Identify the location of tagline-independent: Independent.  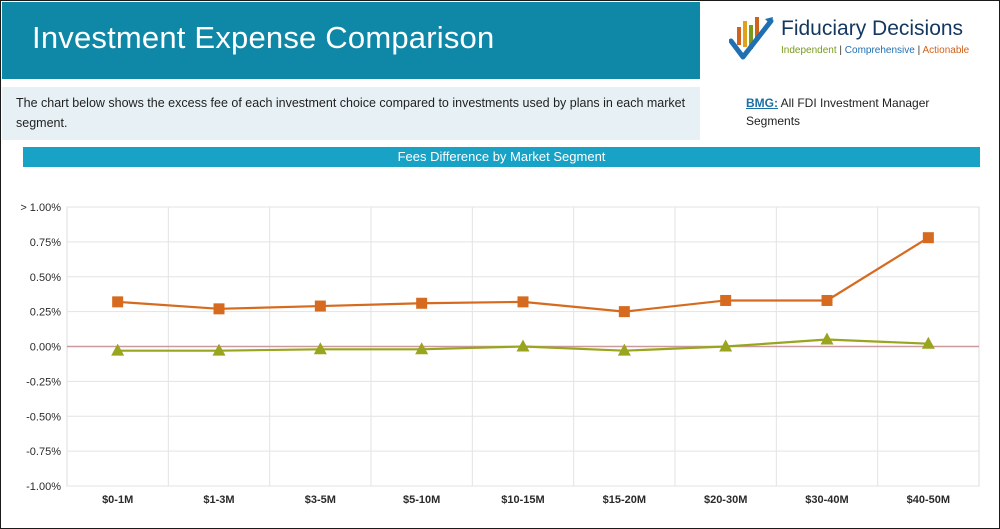
(809, 50).